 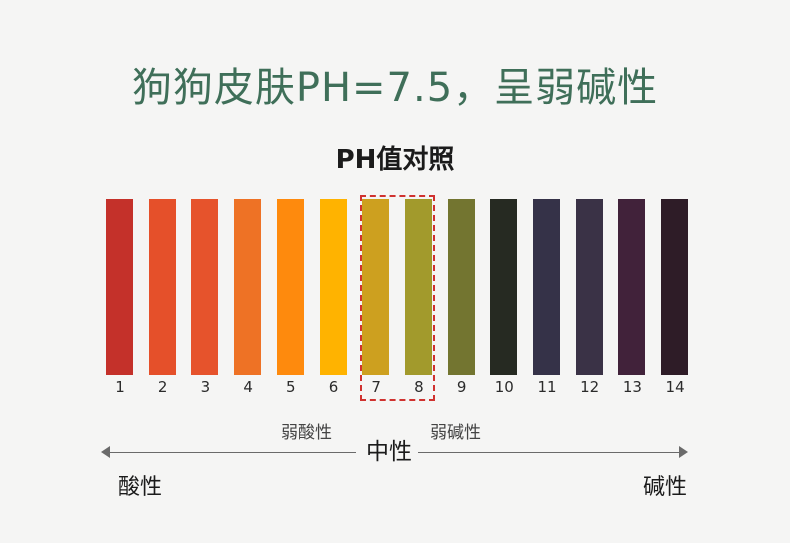 I want to click on ph-chart-subtitle: PH值对照, so click(x=395, y=160).